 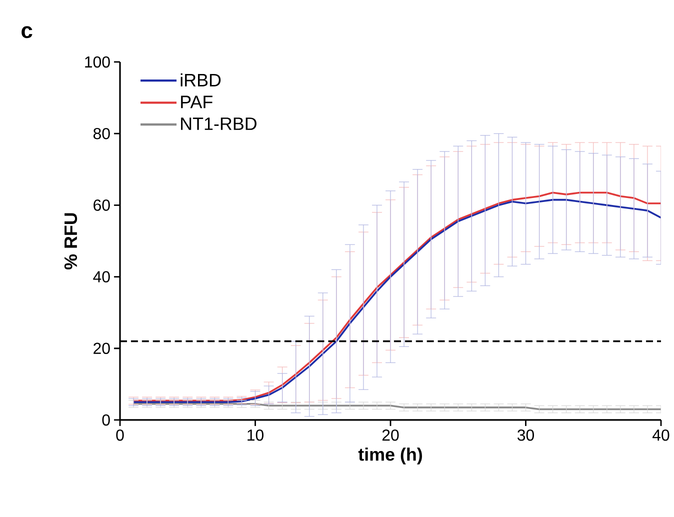 I want to click on y-tick-label: 0, so click(x=106, y=420).